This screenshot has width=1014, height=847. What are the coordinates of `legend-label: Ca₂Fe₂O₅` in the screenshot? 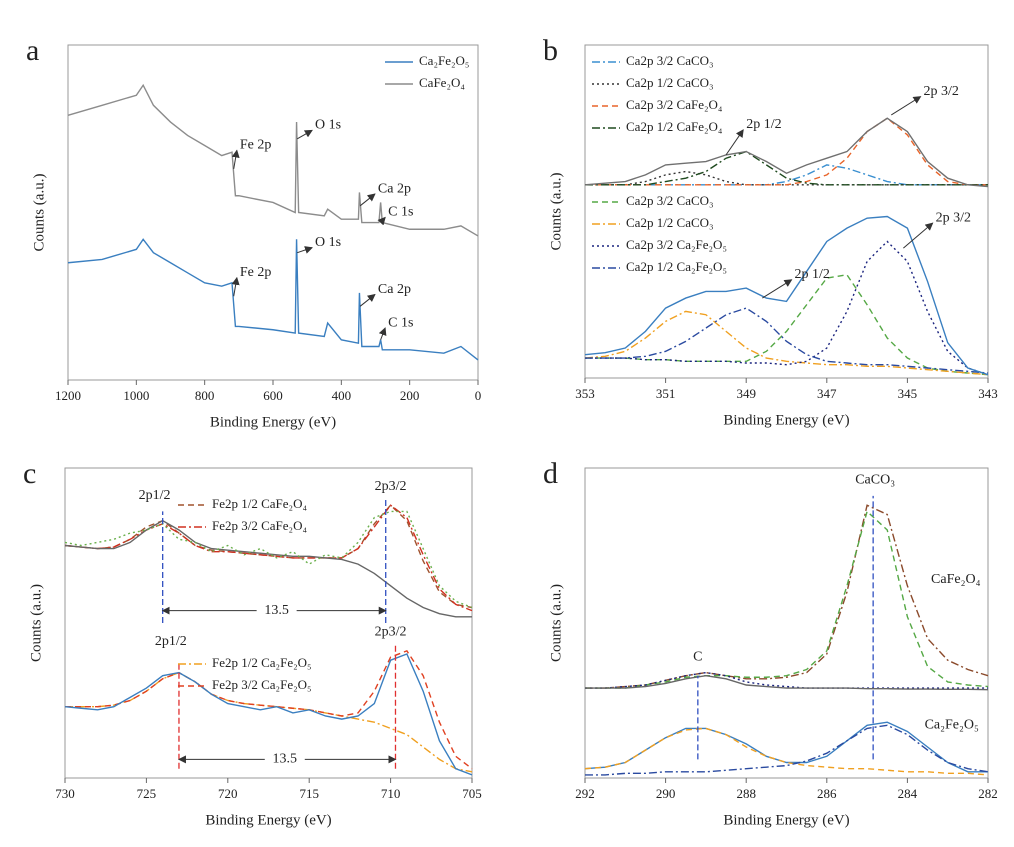 It's located at (444, 60).